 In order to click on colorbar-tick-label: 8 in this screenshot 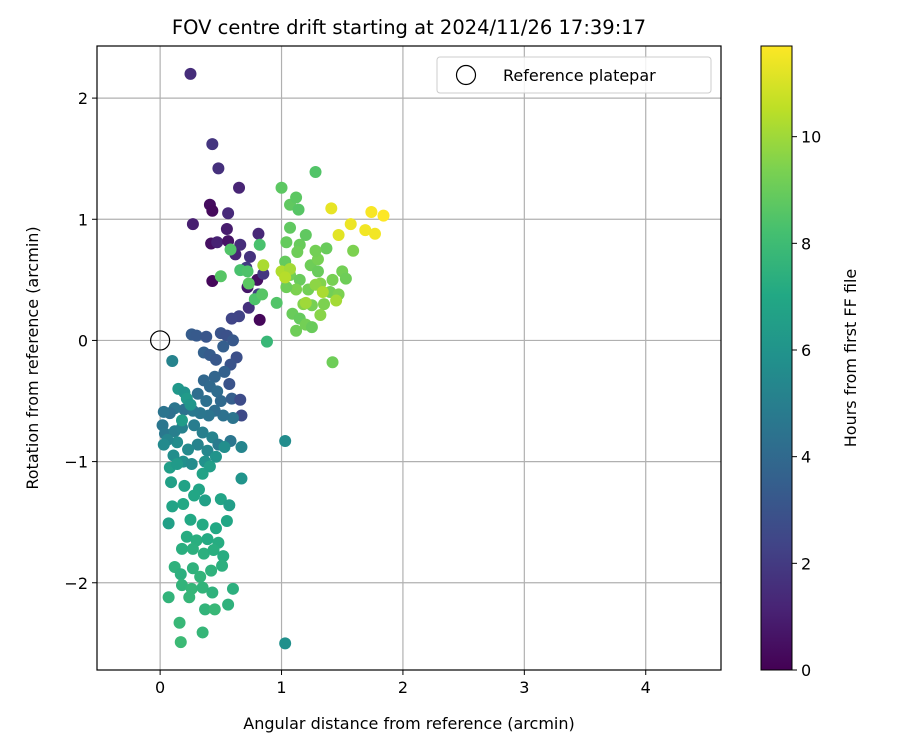, I will do `click(806, 243)`.